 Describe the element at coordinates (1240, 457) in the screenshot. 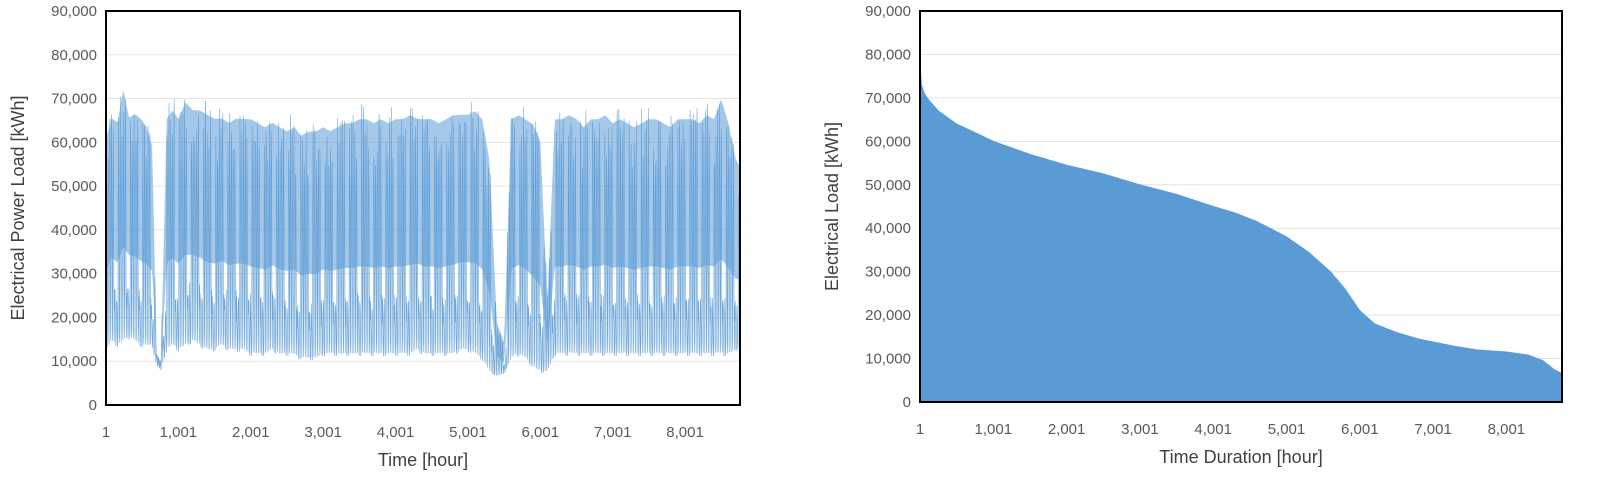

I see `x-axis-title: Time Duration [hour]` at that location.